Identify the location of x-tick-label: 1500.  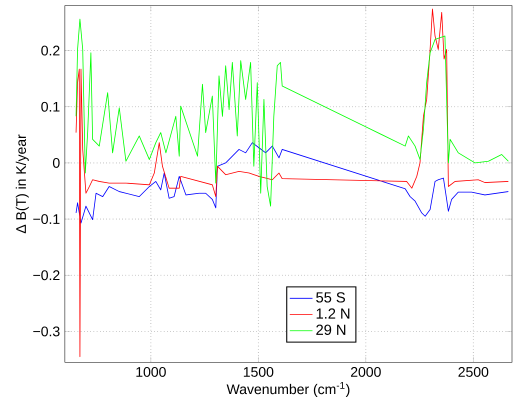
(259, 371).